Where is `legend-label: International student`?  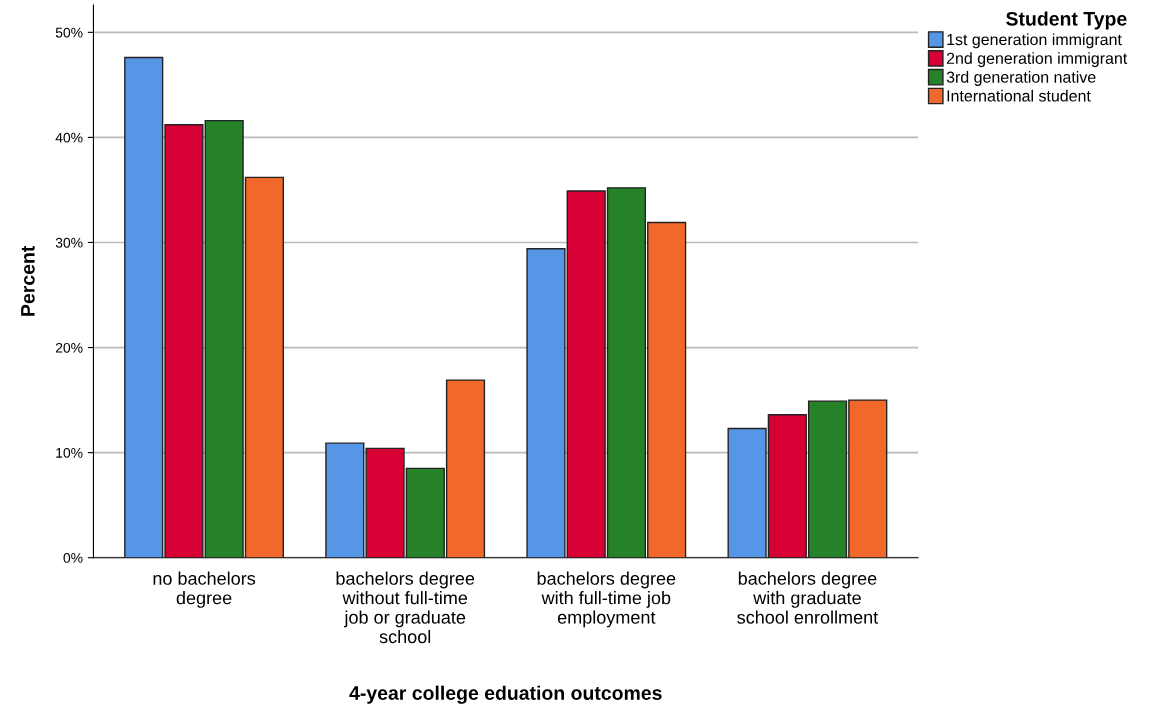 legend-label: International student is located at coordinates (1019, 95).